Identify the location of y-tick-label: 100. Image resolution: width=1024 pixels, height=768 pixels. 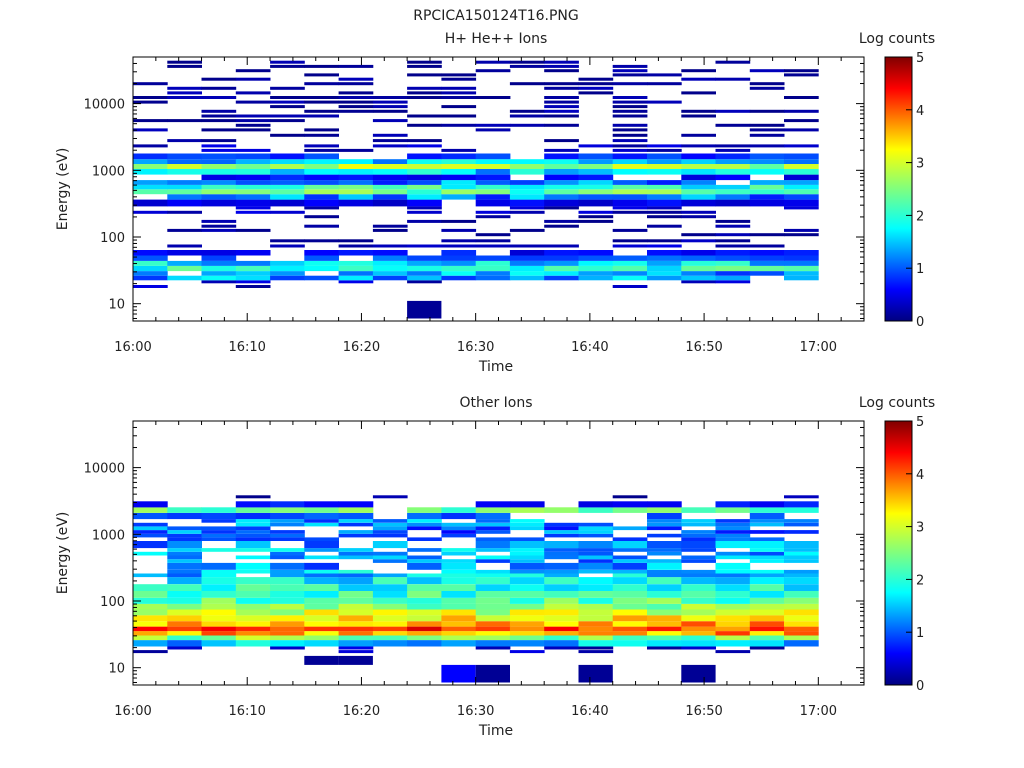
(112, 238).